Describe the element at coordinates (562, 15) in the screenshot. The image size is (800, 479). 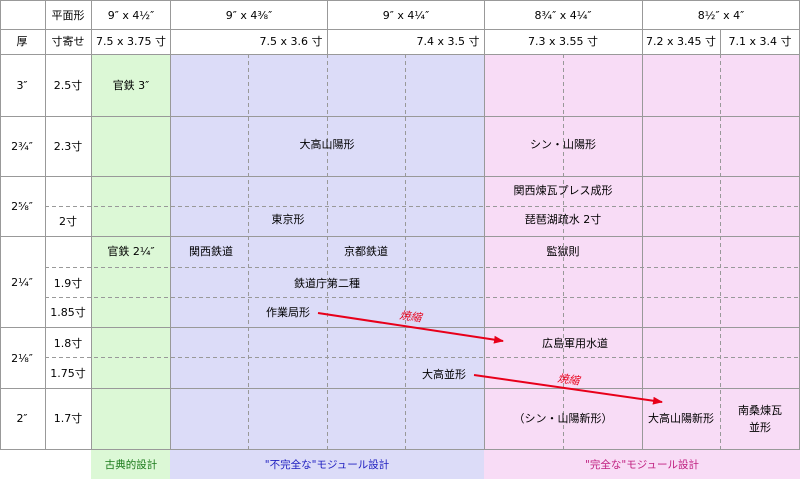
I see `header-size-4: 8¾″ x 4¼″` at that location.